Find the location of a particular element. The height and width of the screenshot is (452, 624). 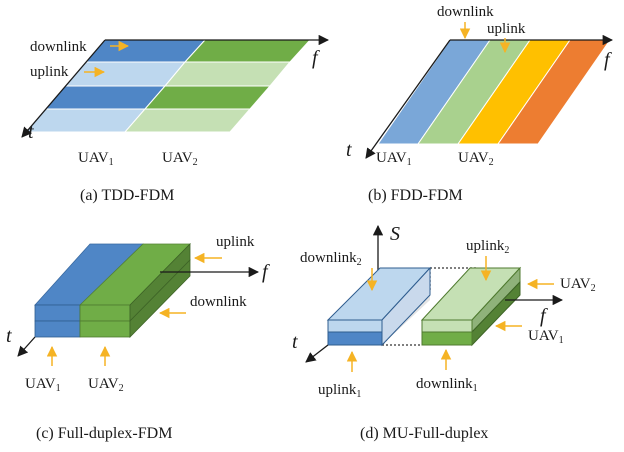

cell-a-r2-c2 is located at coordinates (227, 74).